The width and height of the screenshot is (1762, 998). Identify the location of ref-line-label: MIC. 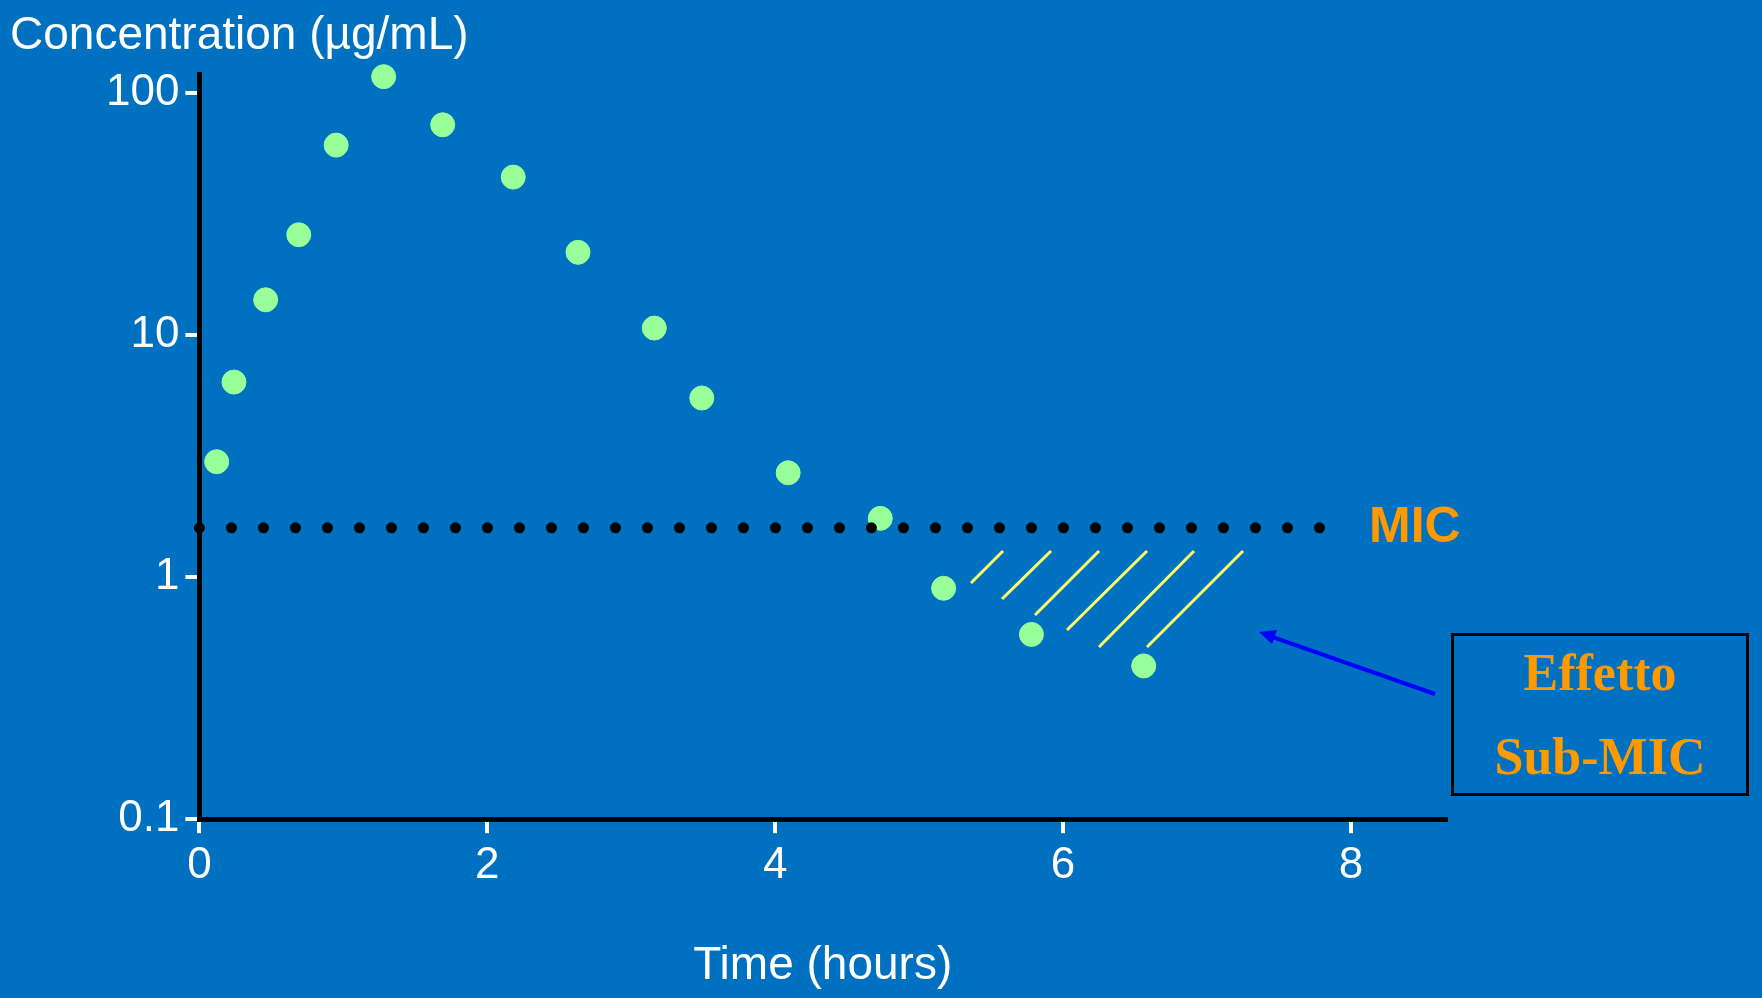
(1414, 524).